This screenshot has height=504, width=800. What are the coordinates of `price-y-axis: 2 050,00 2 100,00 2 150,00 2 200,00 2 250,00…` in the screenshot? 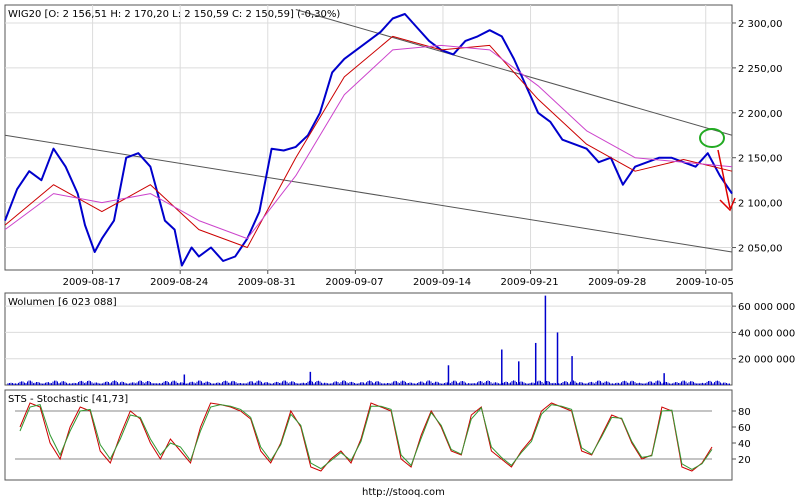 It's located at (757, 137).